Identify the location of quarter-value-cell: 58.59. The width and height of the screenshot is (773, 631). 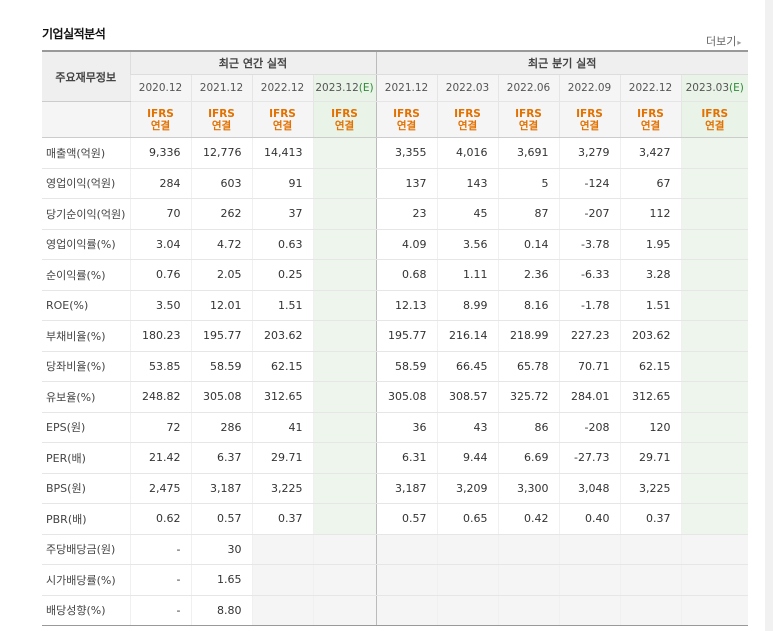
(406, 366).